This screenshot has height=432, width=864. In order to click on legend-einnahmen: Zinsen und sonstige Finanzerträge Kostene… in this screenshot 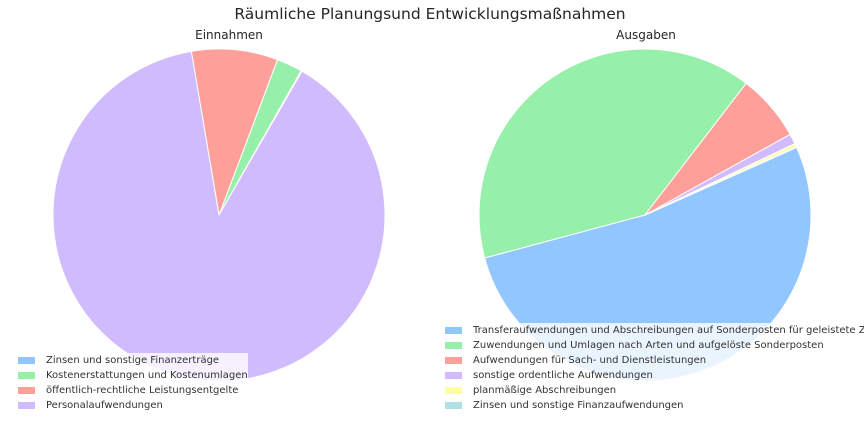, I will do `click(133, 383)`.